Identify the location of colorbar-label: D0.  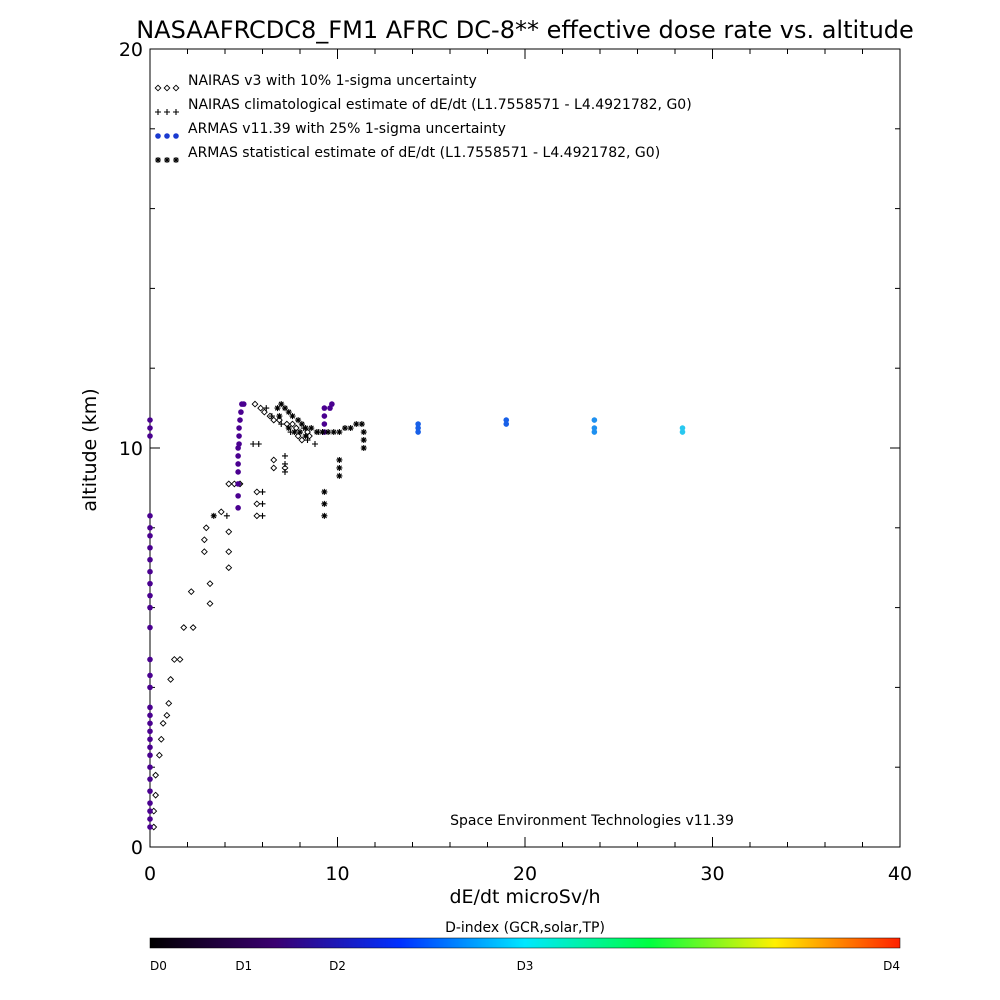
(158, 966).